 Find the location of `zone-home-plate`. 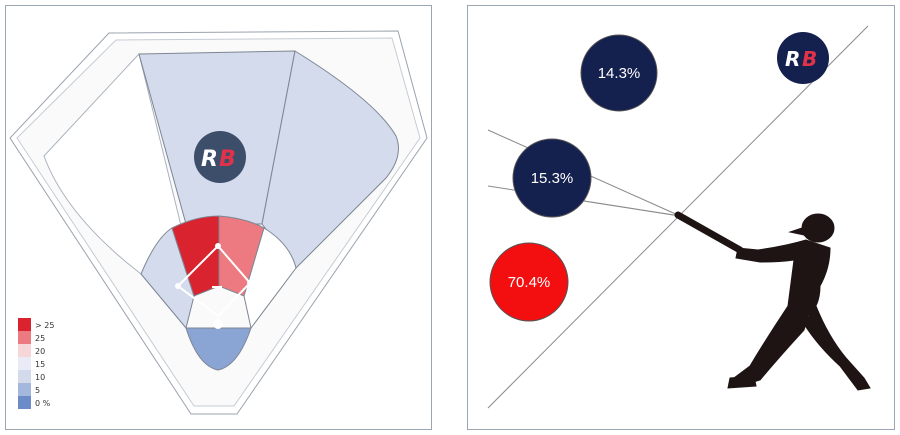

zone-home-plate is located at coordinates (218, 349).